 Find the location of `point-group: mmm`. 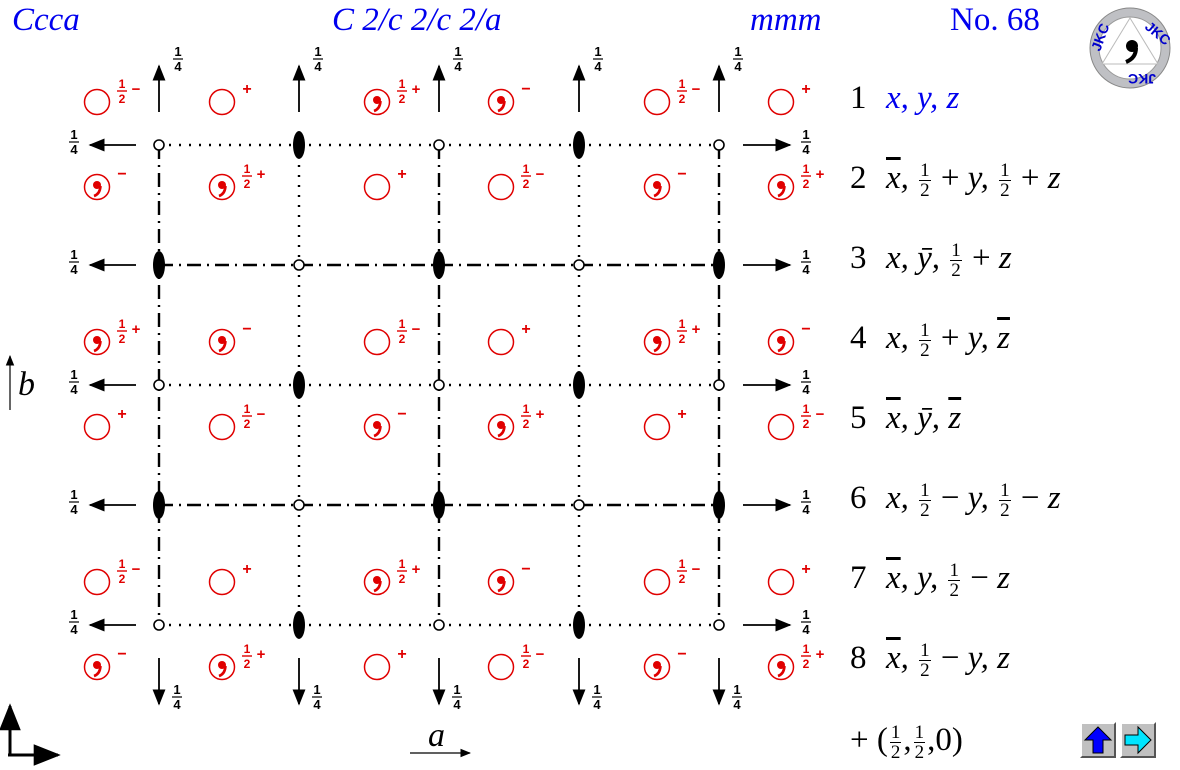

point-group: mmm is located at coordinates (786, 20).